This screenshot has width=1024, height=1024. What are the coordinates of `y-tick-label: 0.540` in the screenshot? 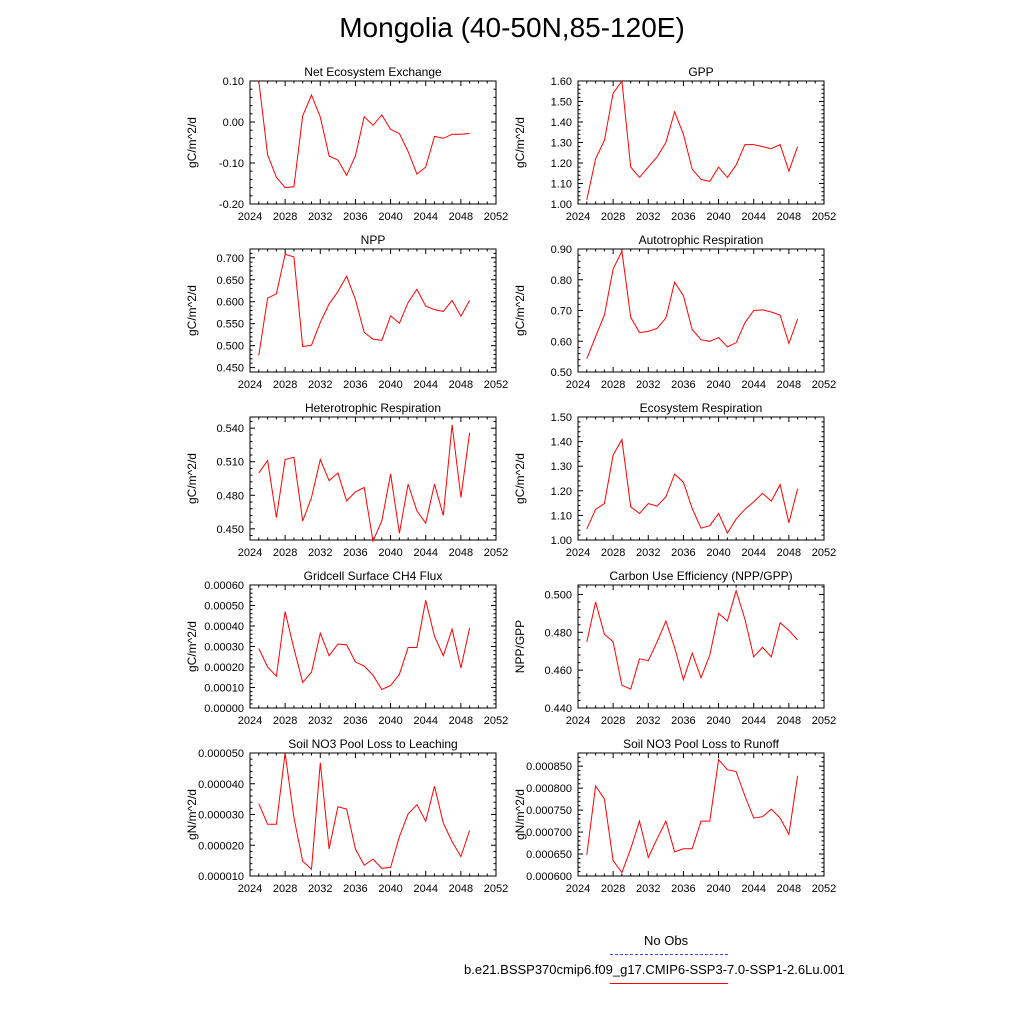 It's located at (230, 429).